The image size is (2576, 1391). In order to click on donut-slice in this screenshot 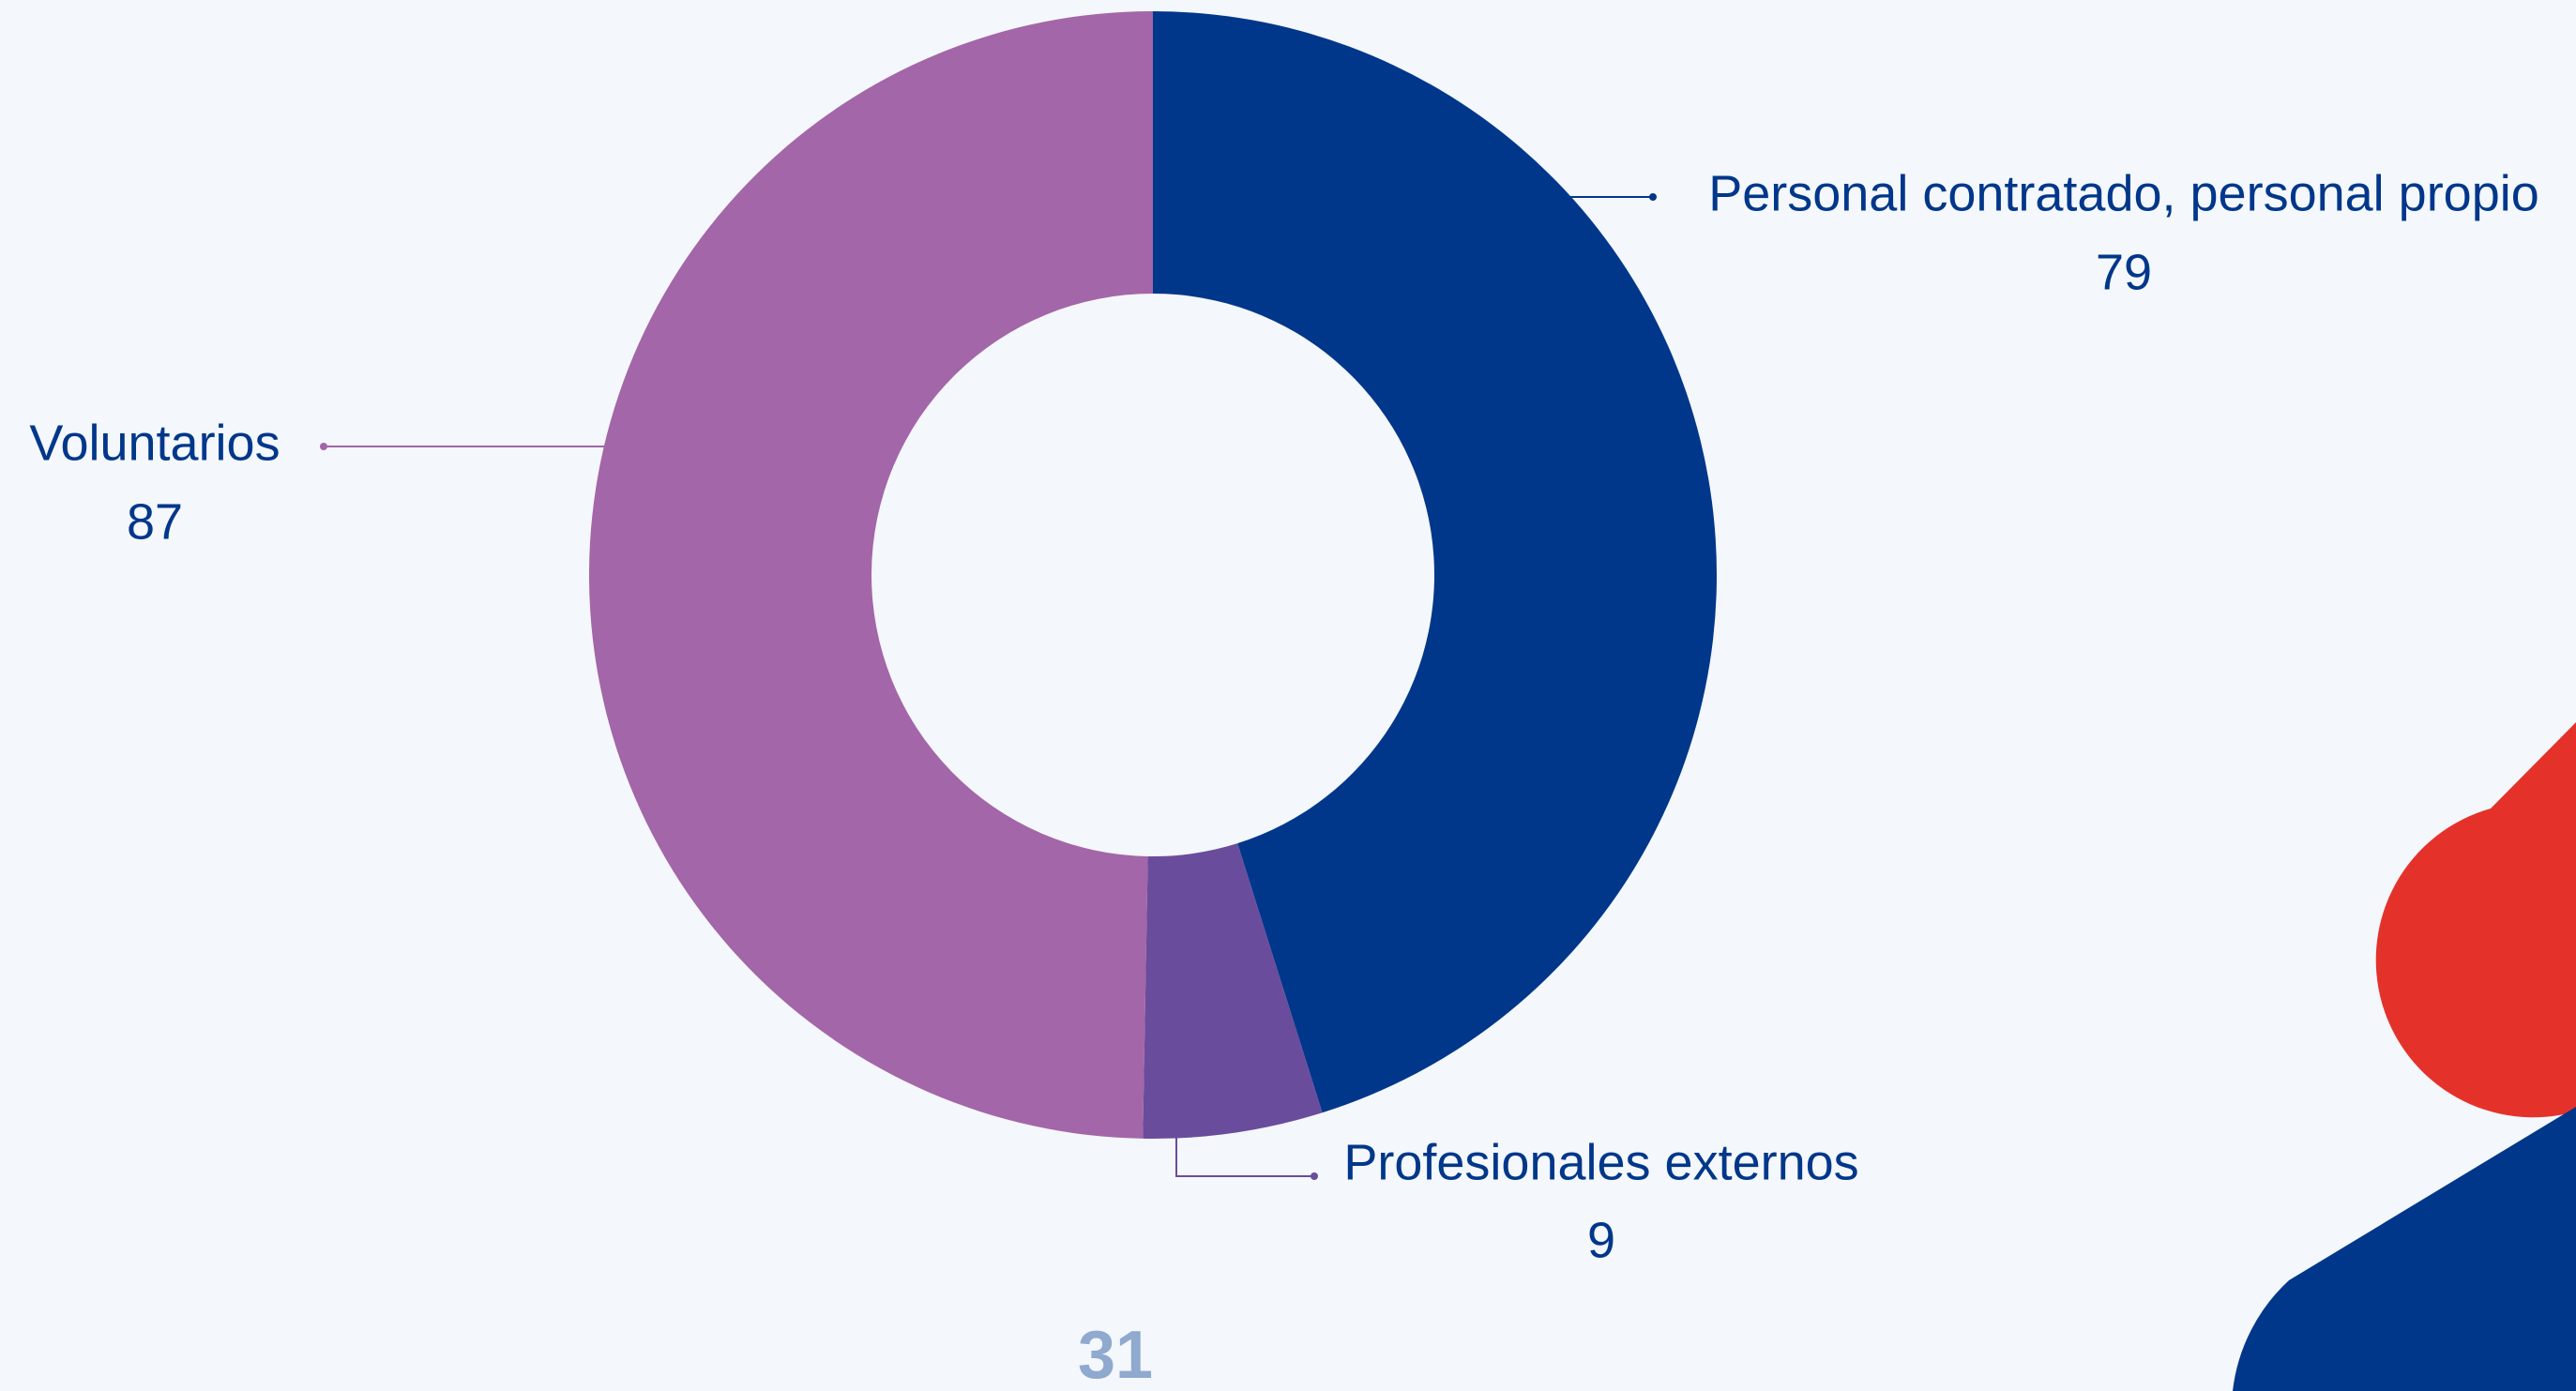, I will do `click(1233, 991)`.